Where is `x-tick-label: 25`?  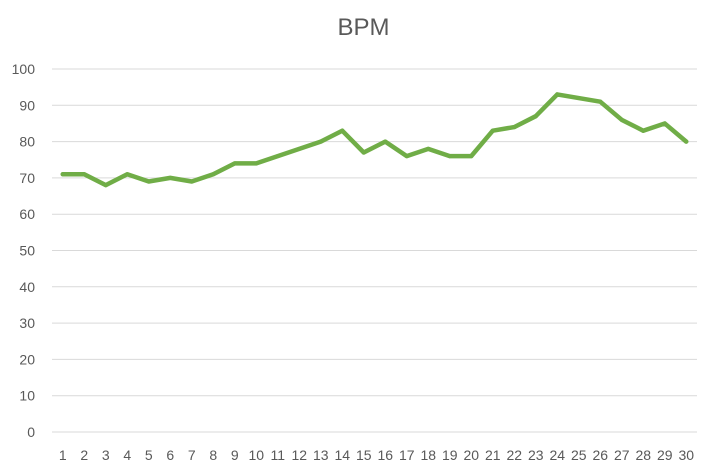 x-tick-label: 25 is located at coordinates (579, 455).